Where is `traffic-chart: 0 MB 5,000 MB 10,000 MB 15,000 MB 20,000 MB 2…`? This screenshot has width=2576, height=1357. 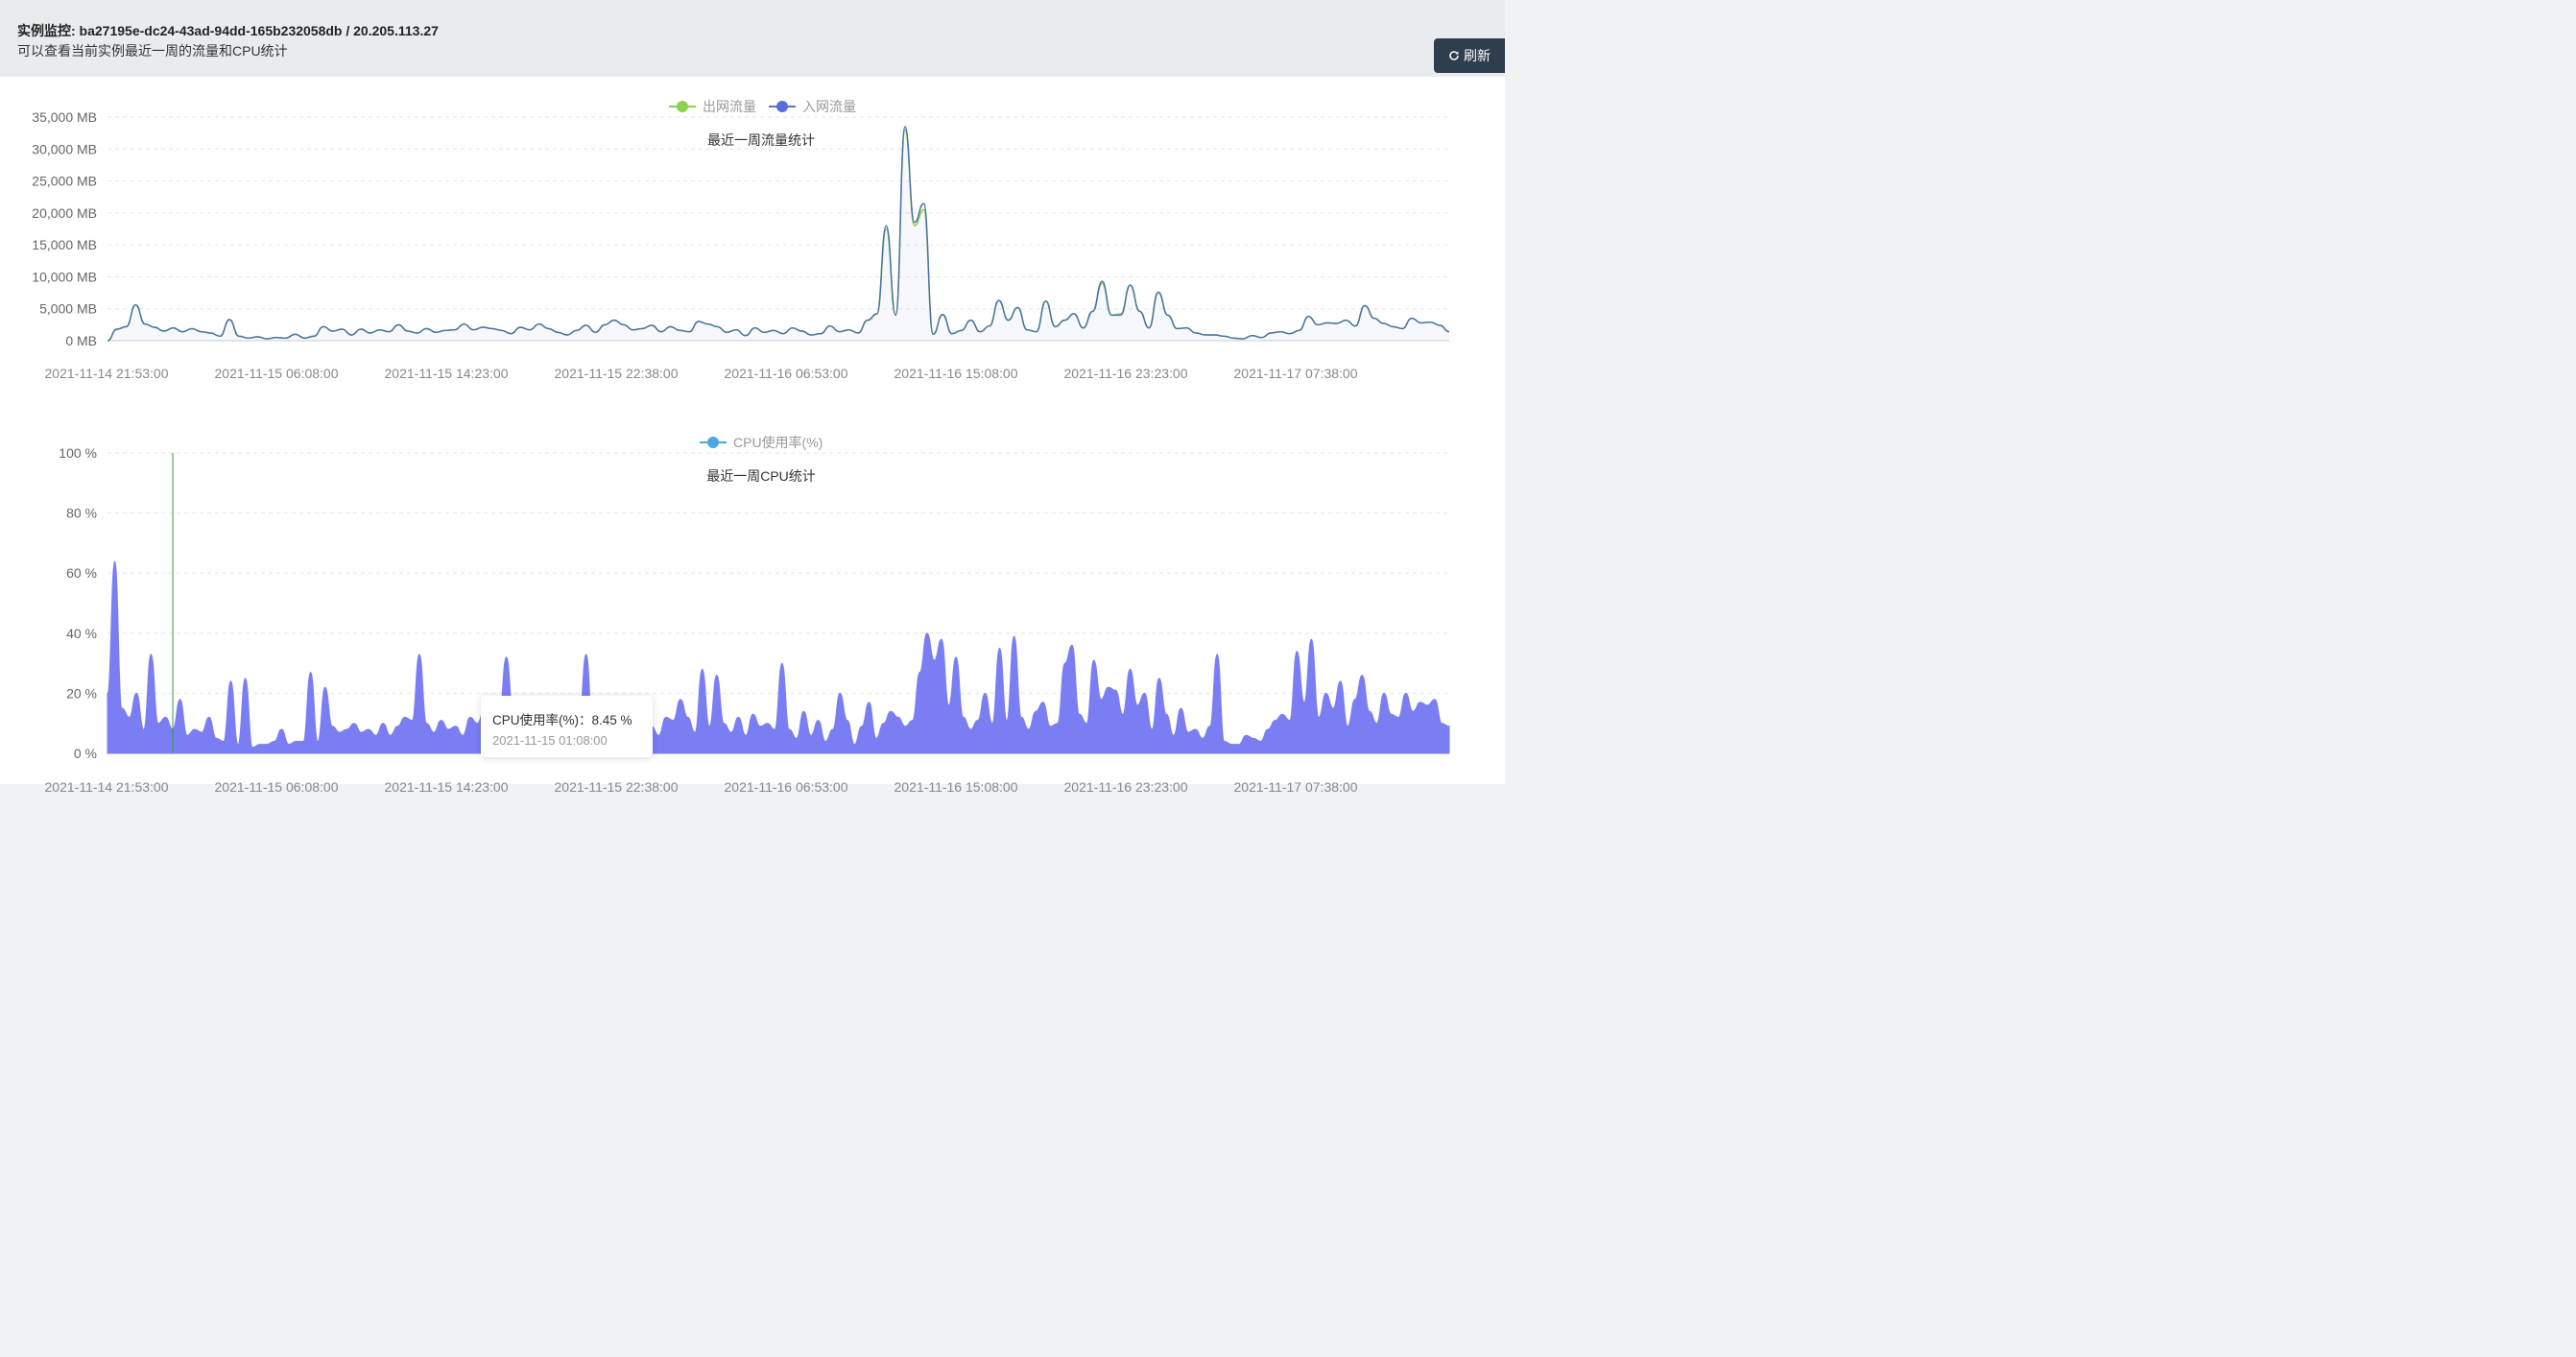
traffic-chart: 0 MB 5,000 MB 10,000 MB 15,000 MB 20,000 MB 2… is located at coordinates (752, 245).